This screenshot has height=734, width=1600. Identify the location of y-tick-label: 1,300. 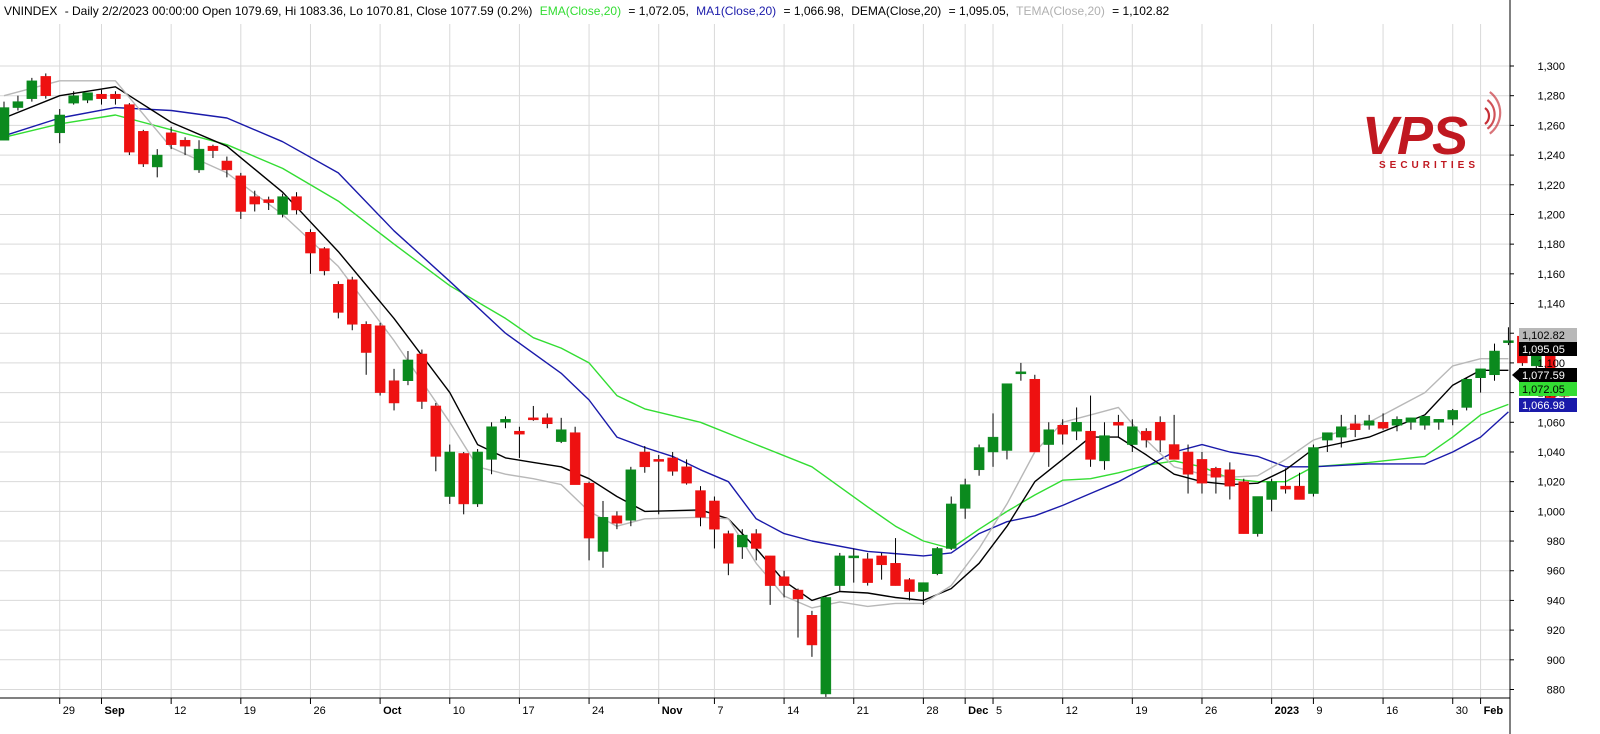
(1551, 67).